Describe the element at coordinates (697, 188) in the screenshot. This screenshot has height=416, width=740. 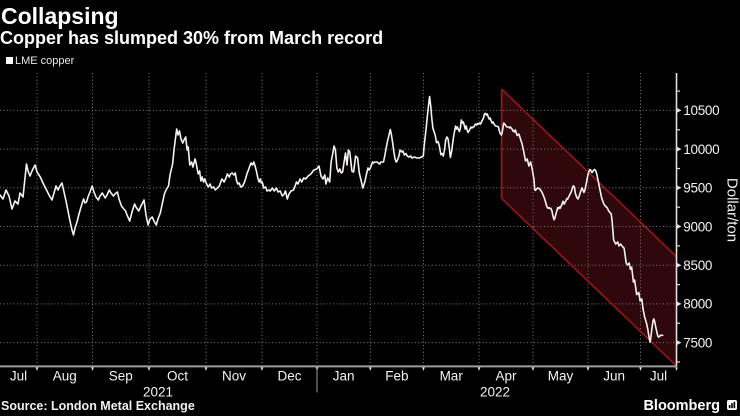
I see `svg-text: 9500` at that location.